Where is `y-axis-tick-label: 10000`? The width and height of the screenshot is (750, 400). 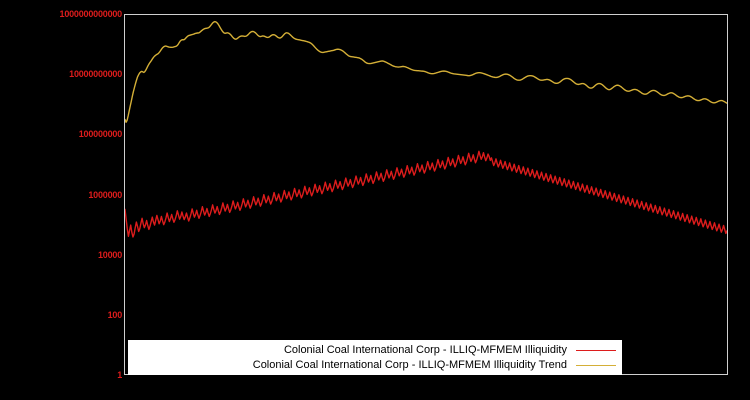 y-axis-tick-label: 10000 is located at coordinates (109, 254).